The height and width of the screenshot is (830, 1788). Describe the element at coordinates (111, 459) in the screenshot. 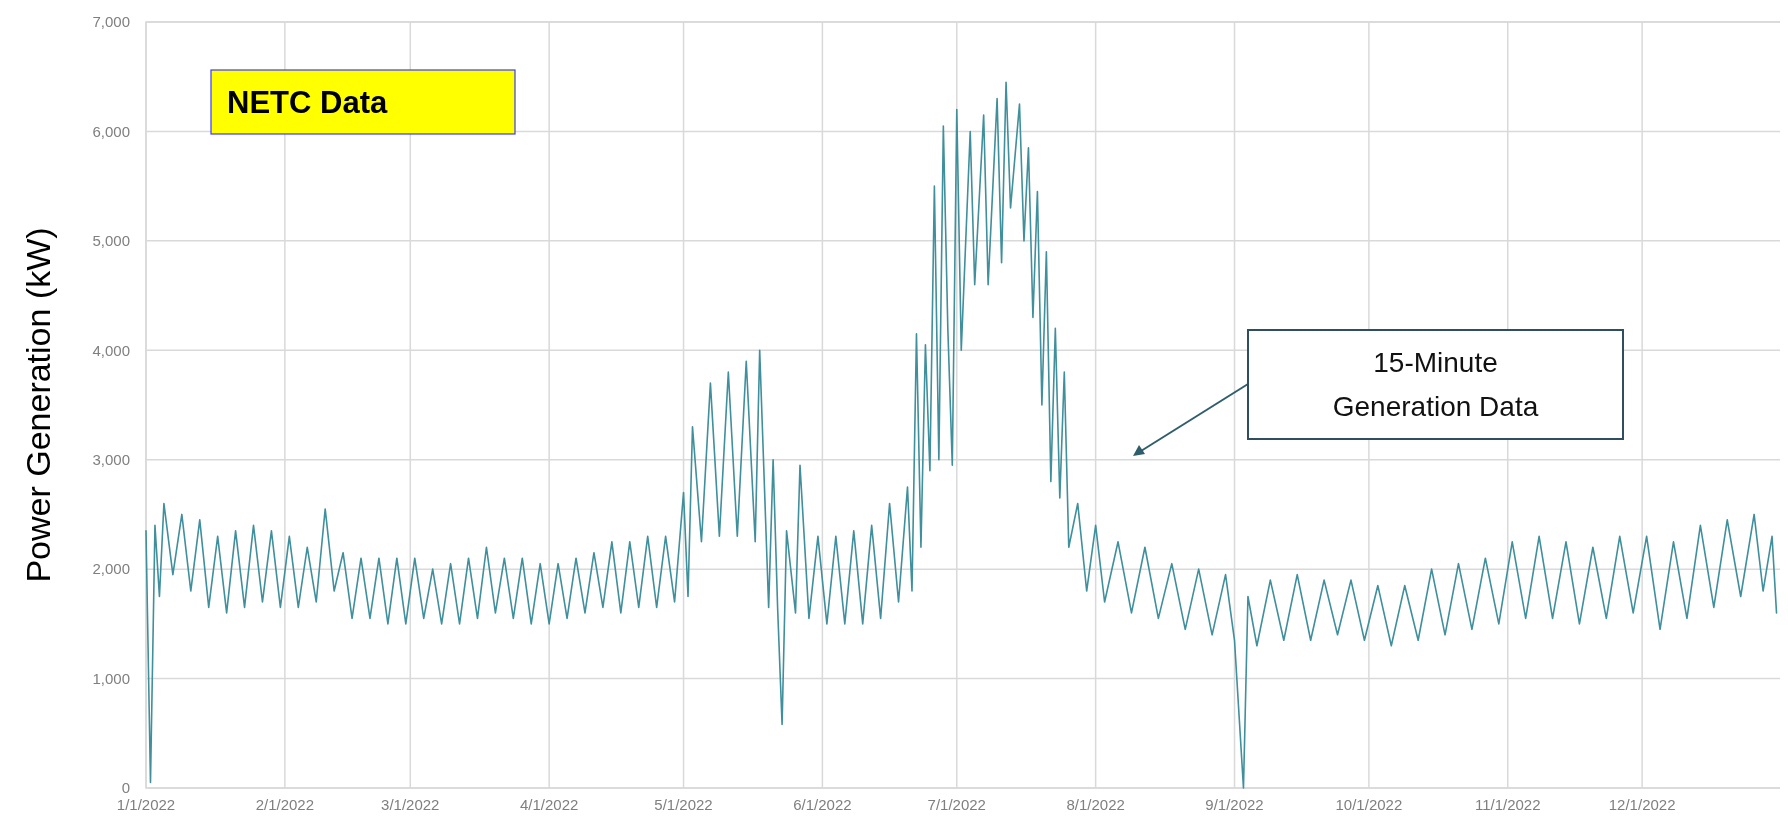

I see `y-tick-label: 3,000` at that location.